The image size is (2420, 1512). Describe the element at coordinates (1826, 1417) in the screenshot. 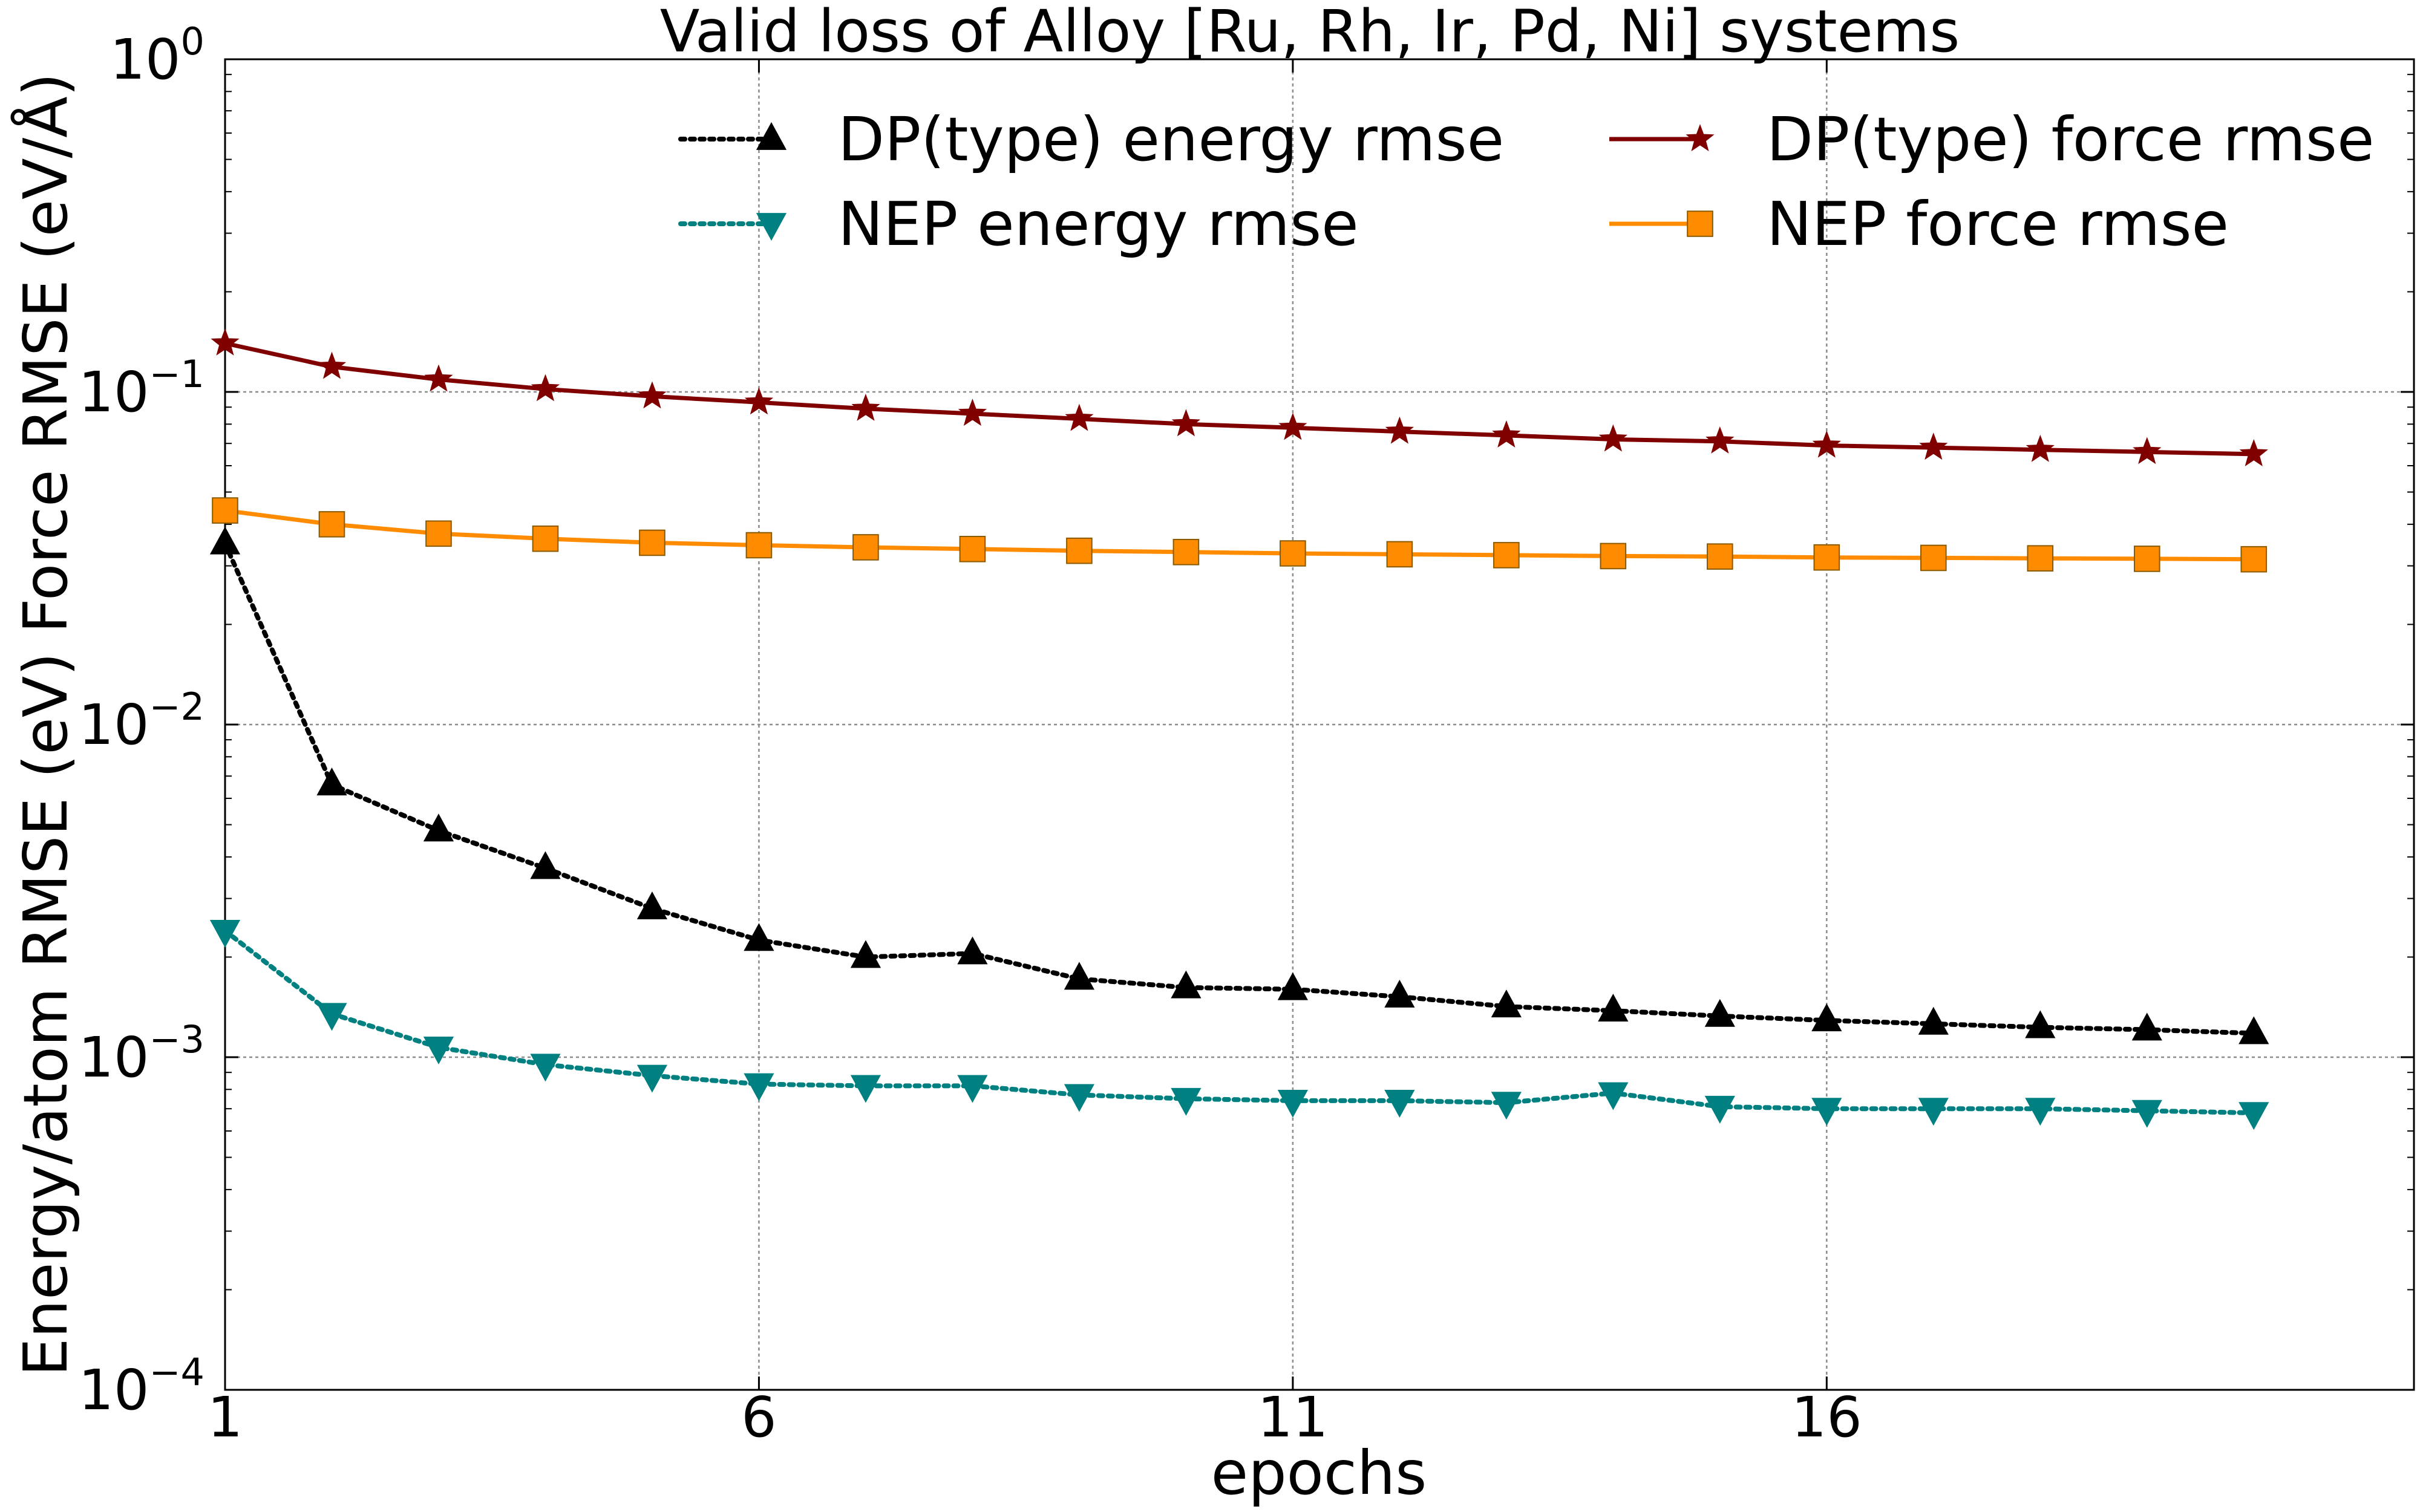

I see `x-tick-label: 16` at that location.